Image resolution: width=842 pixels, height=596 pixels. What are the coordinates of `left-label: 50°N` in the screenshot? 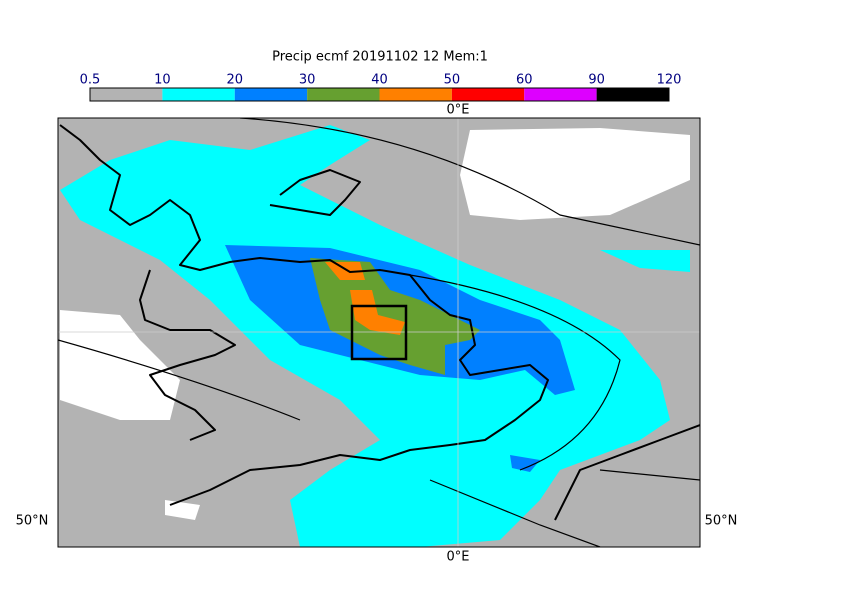 It's located at (32, 521).